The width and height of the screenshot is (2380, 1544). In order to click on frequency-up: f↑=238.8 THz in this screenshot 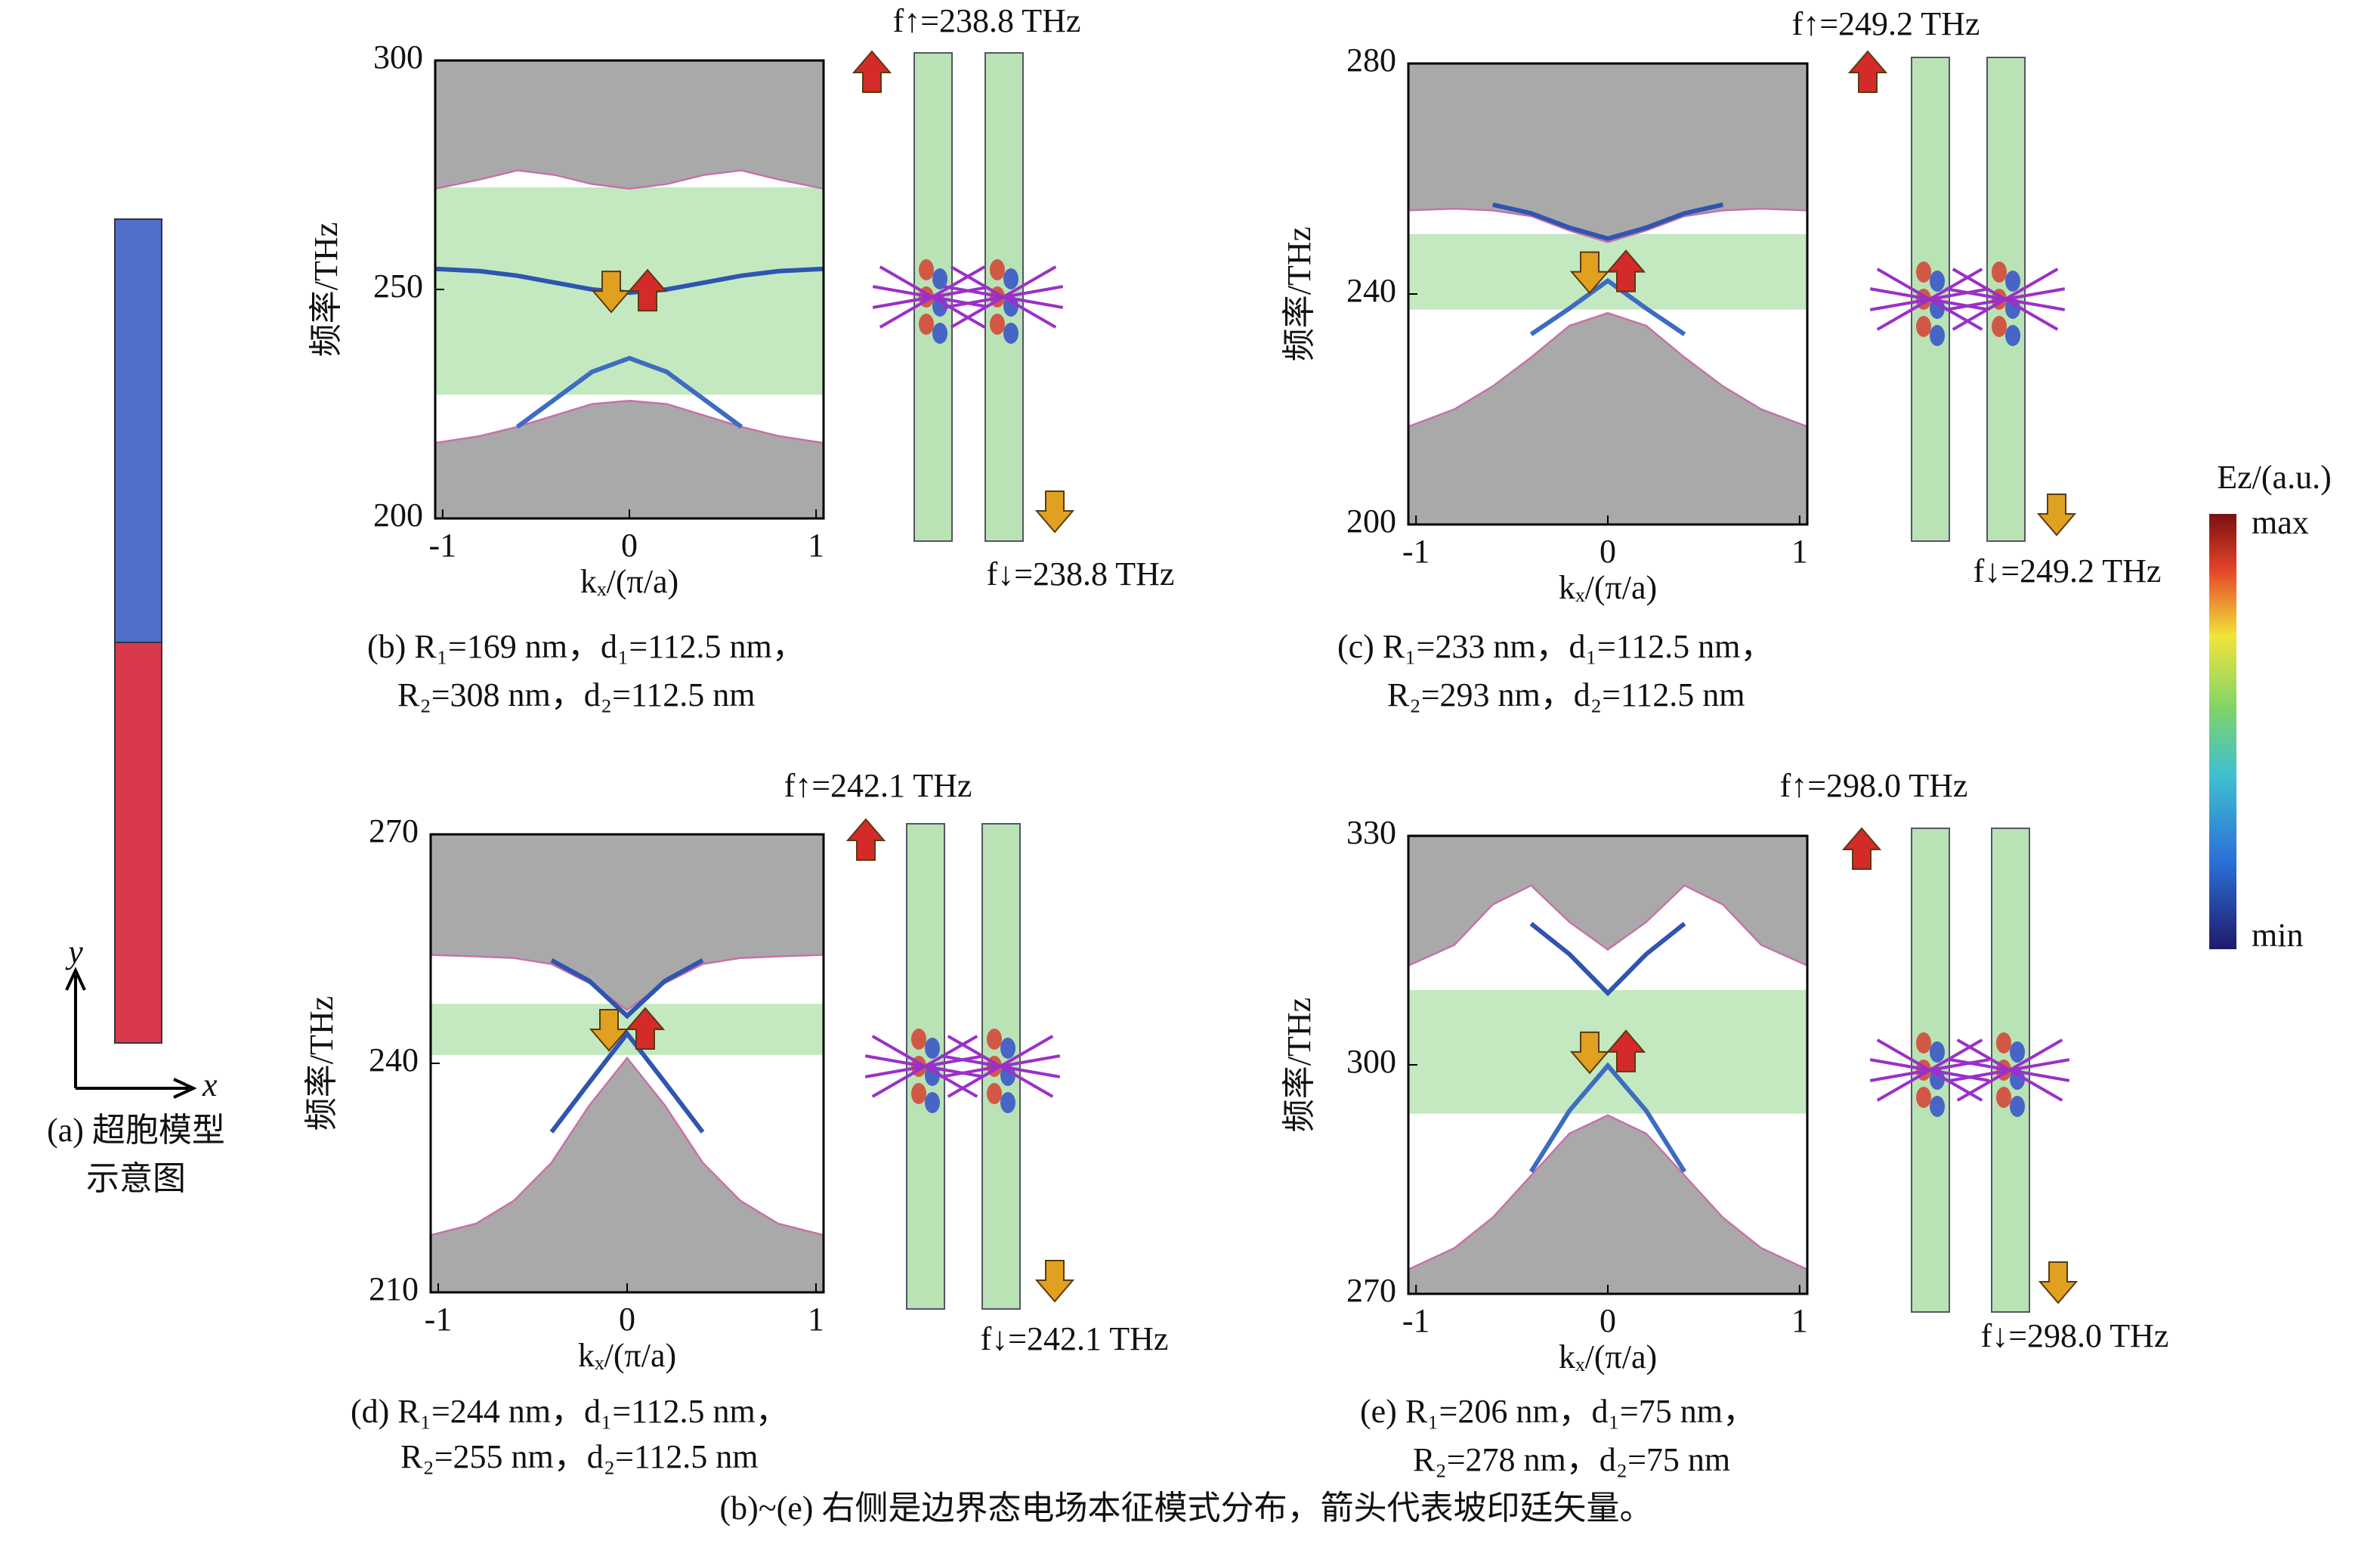, I will do `click(987, 20)`.